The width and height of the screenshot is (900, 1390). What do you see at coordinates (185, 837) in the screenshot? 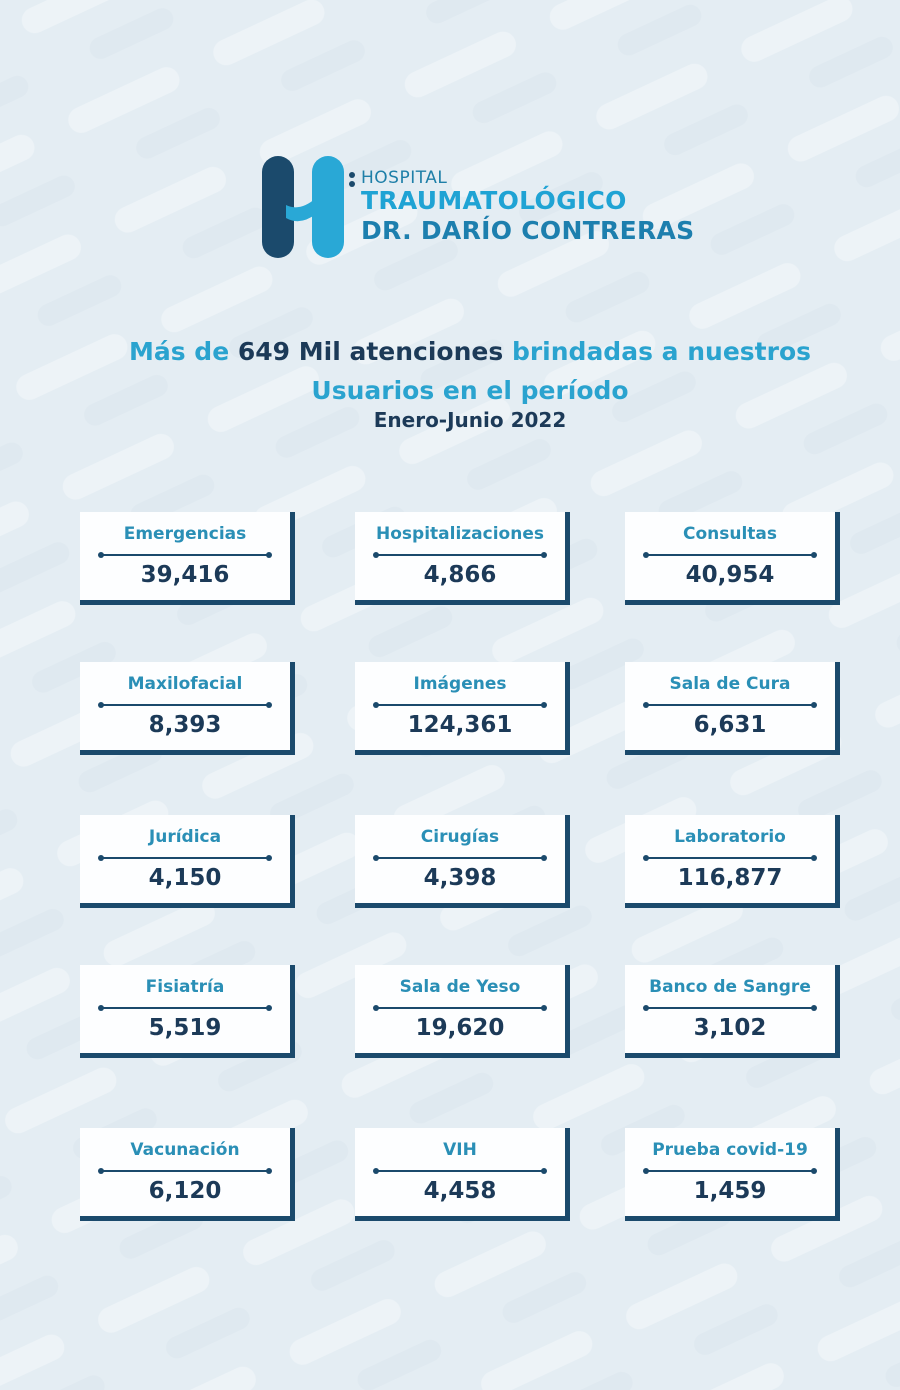
I see `card-label: Jurídica` at bounding box center [185, 837].